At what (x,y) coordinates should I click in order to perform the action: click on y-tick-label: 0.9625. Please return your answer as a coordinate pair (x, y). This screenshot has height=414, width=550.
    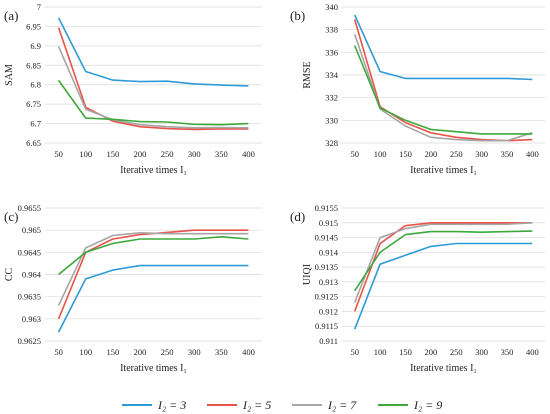
    Looking at the image, I should click on (29, 341).